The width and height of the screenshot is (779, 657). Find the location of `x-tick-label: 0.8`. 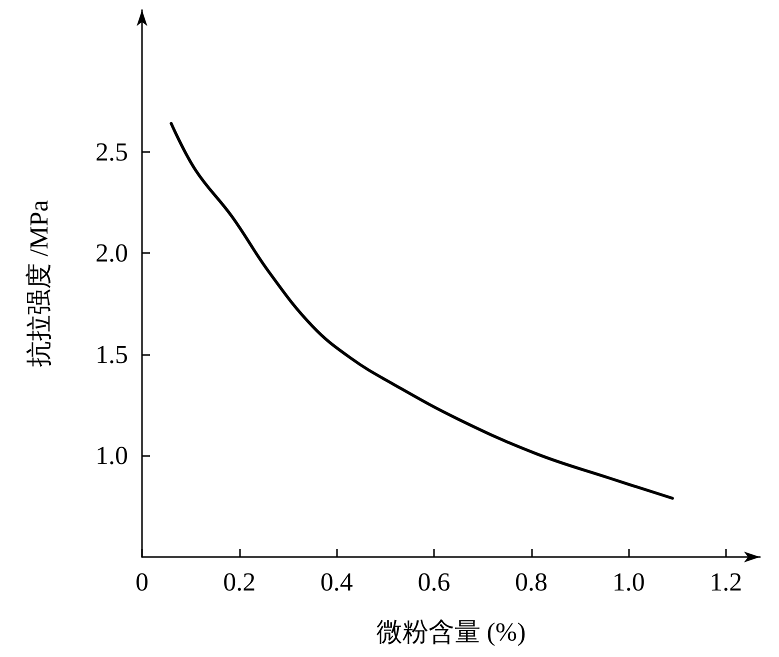

x-tick-label: 0.8 is located at coordinates (531, 582).